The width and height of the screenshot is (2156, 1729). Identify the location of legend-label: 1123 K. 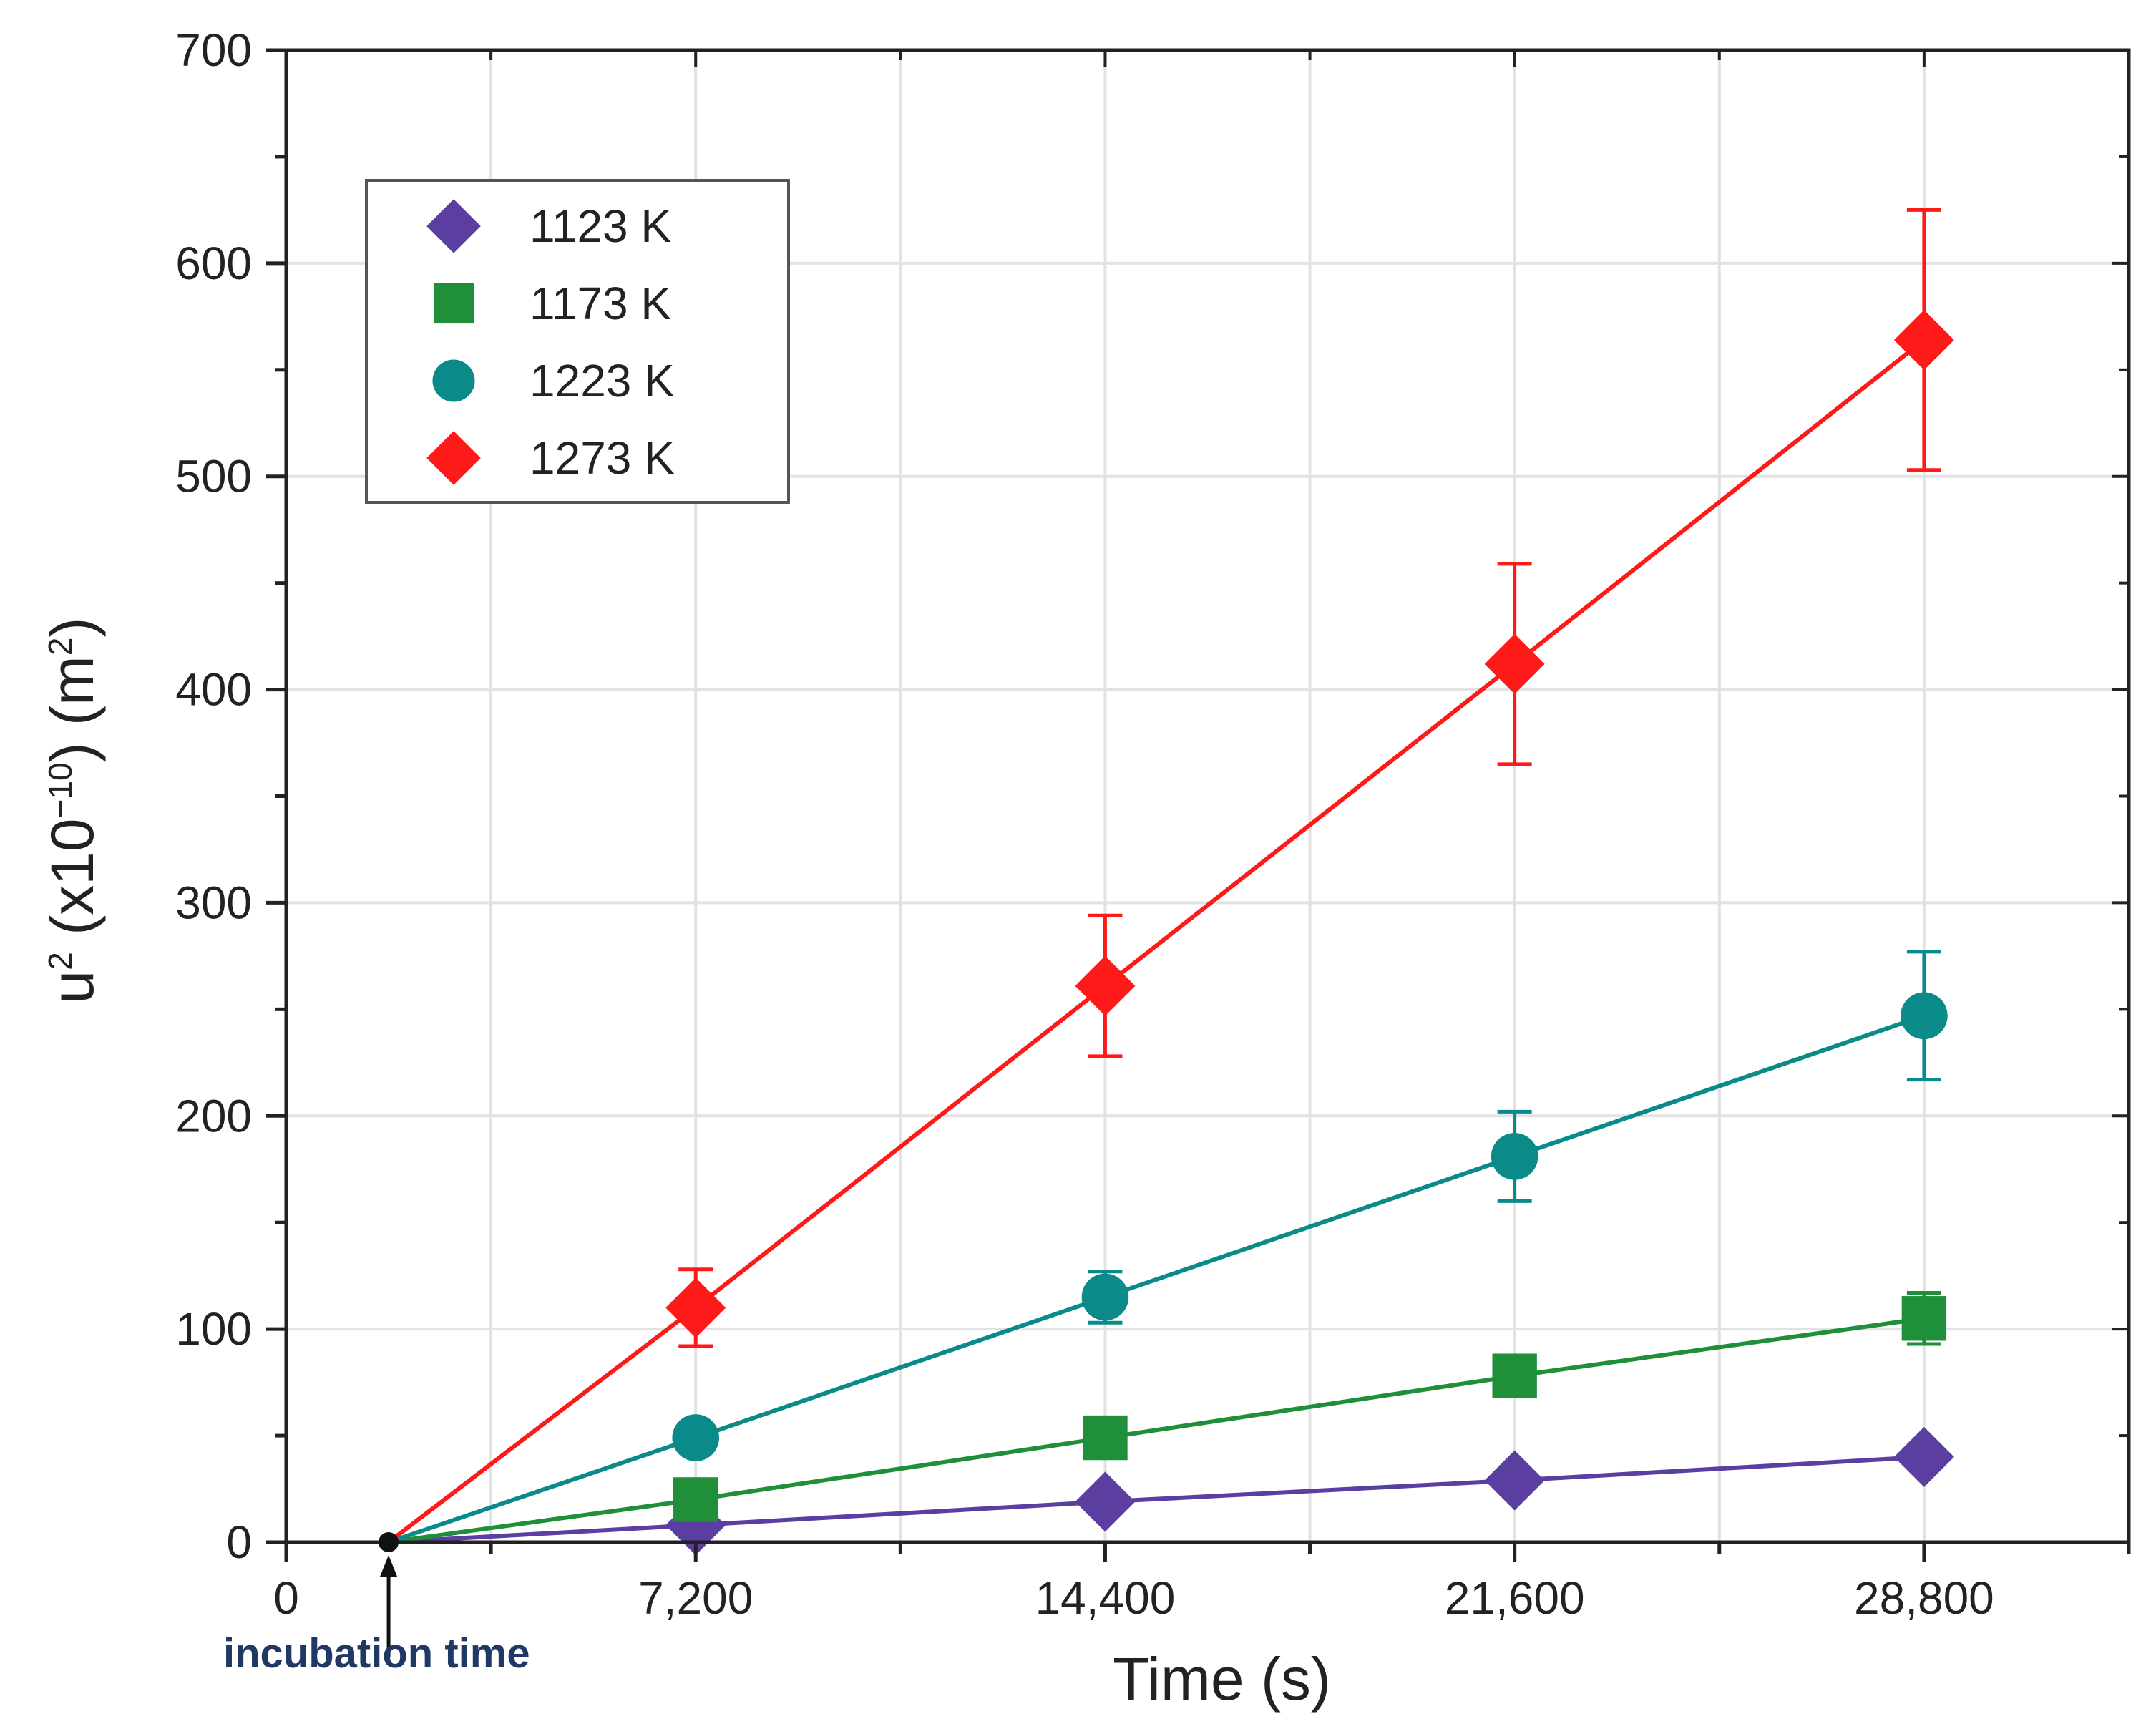
(600, 226).